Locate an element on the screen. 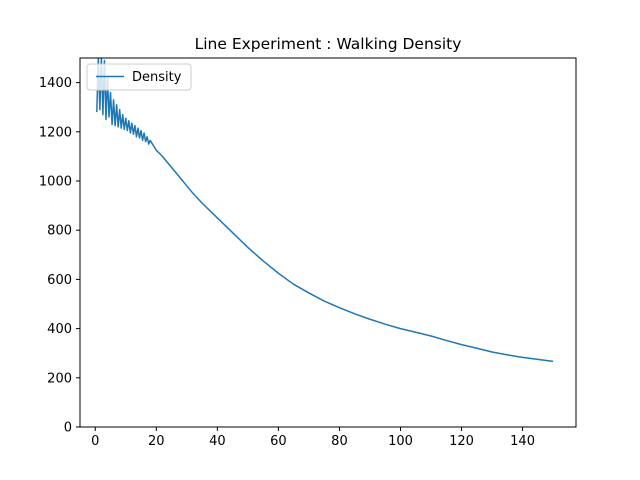  y-tick-label: 1200 is located at coordinates (55, 132).